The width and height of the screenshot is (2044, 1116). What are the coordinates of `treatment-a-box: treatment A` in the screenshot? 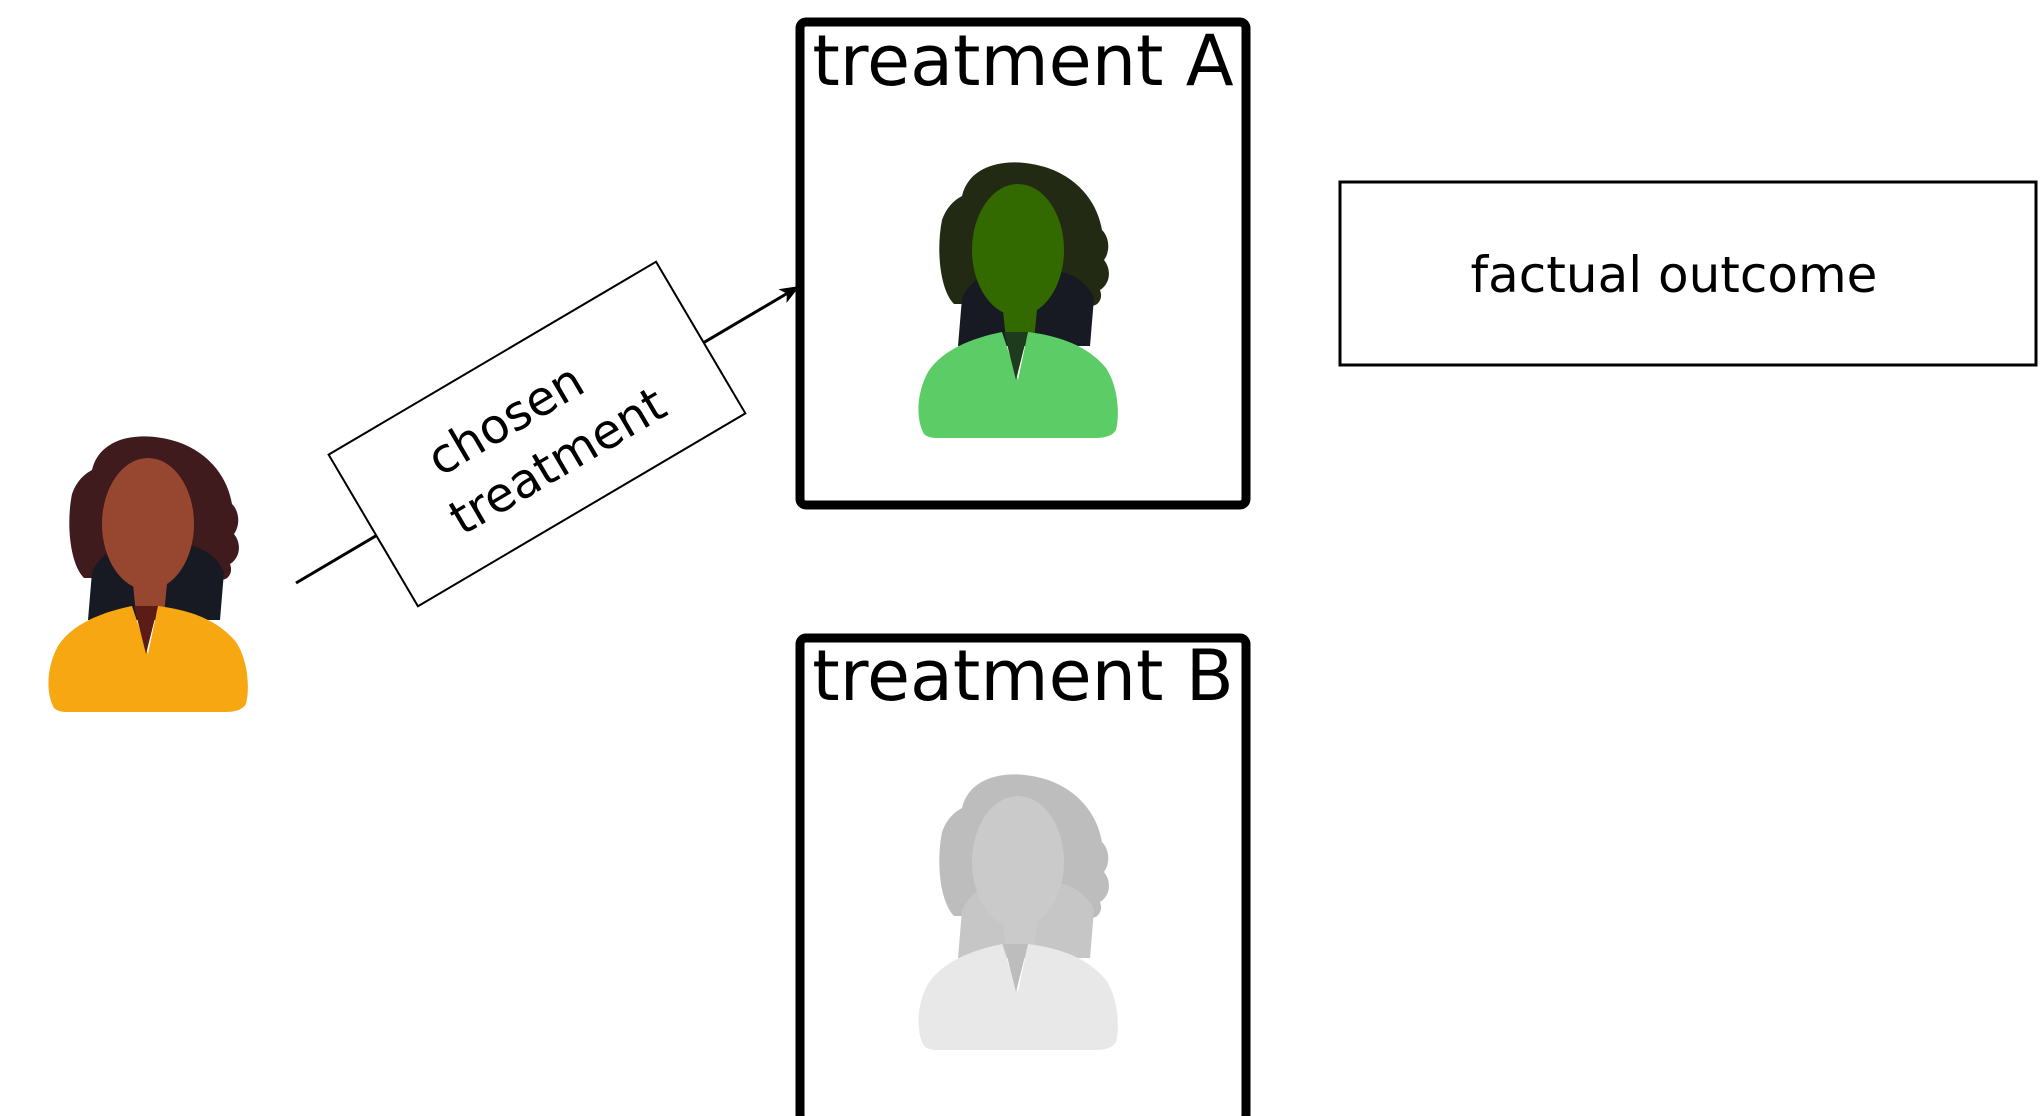 It's located at (1023, 263).